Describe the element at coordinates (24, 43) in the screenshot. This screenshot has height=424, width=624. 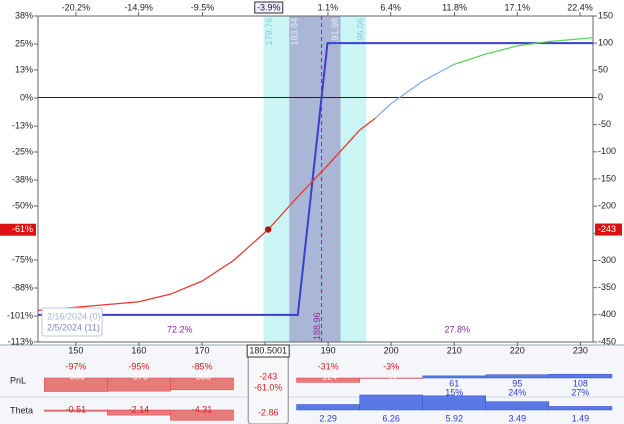
I see `y-tick-label: 25%` at that location.